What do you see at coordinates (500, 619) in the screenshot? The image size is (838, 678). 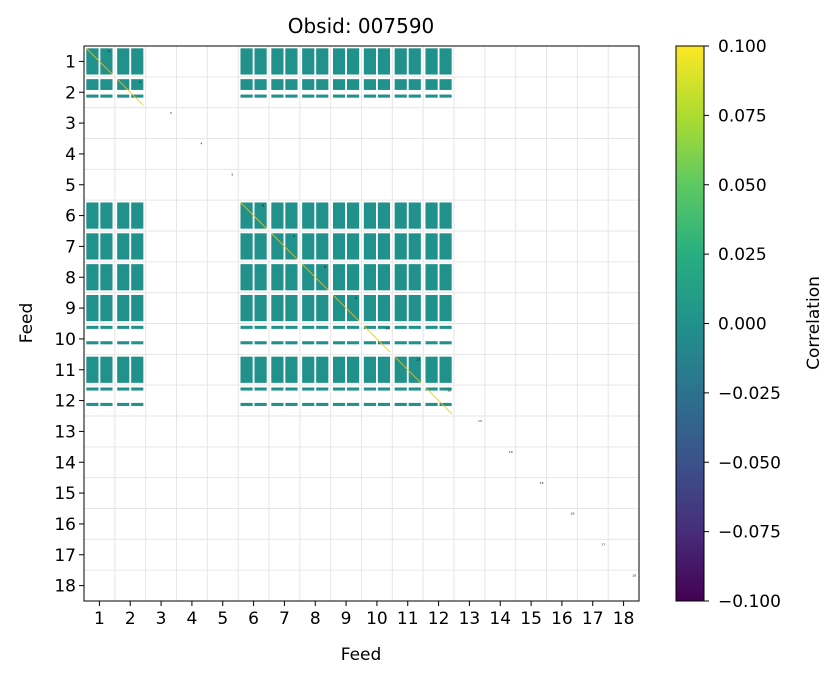 I see `x-tick-label: 14` at bounding box center [500, 619].